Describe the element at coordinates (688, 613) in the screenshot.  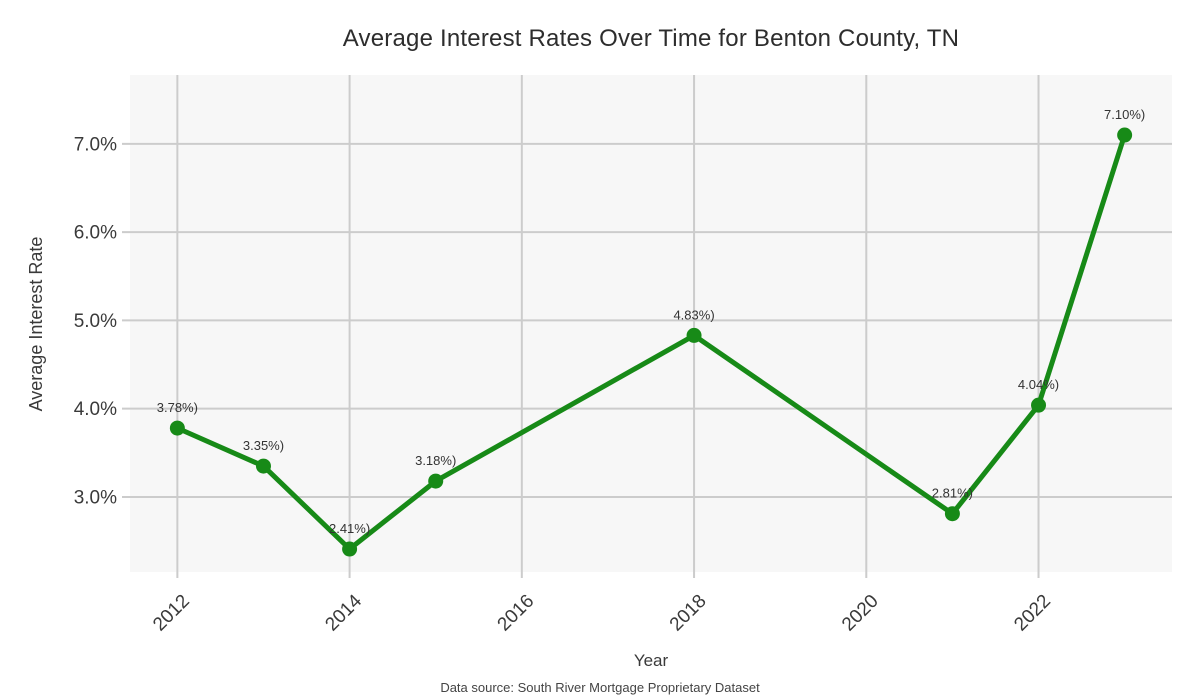
I see `x-tick-label: 2018` at that location.